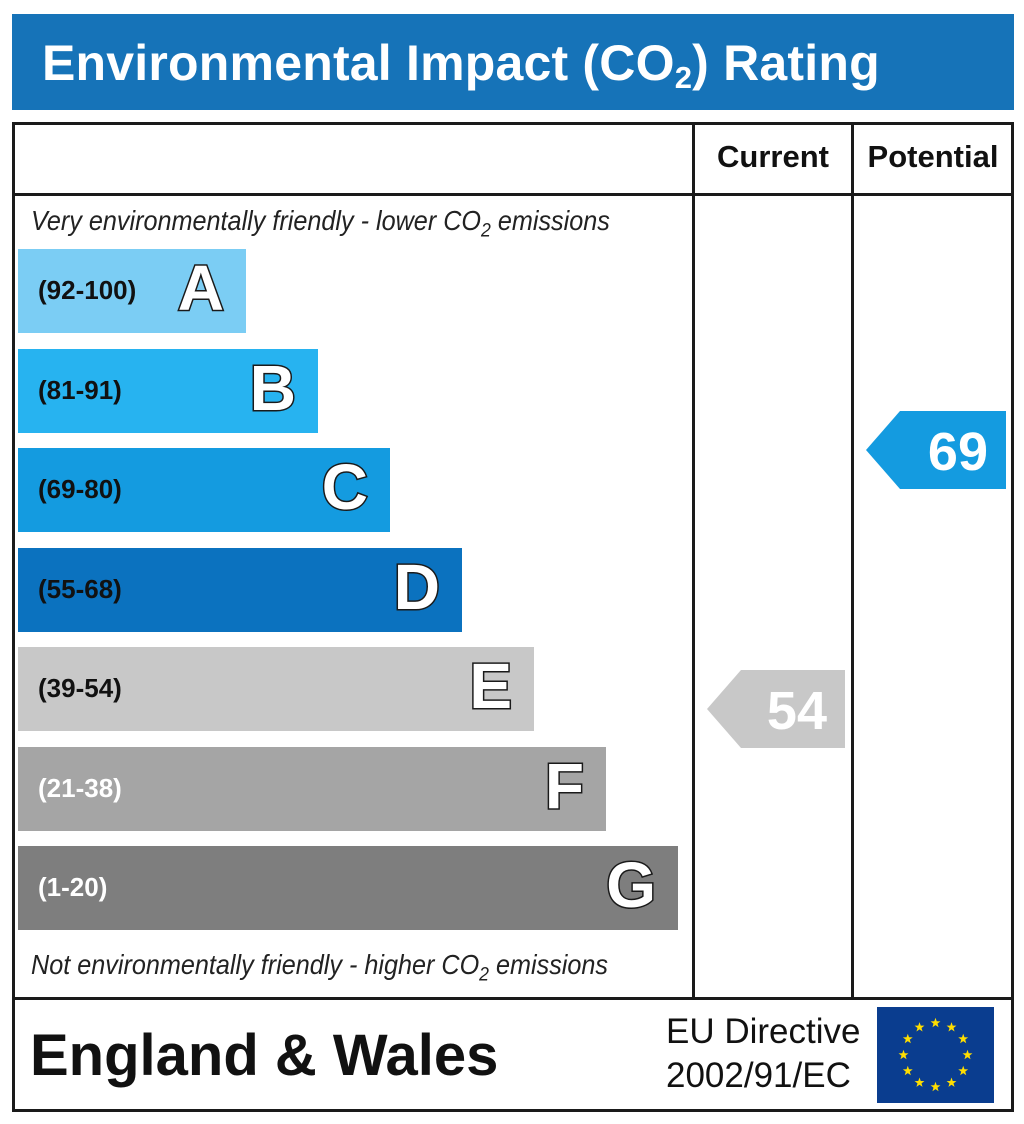  I want to click on band-b: (81-91) B, so click(168, 390).